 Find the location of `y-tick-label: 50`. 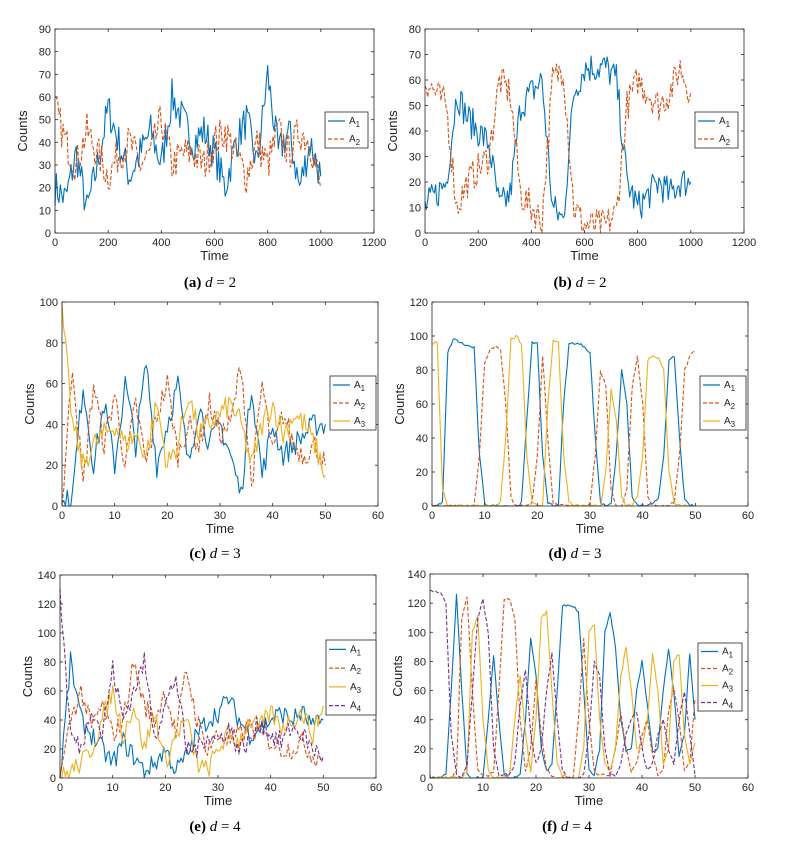

y-tick-label: 50 is located at coordinates (45, 121).